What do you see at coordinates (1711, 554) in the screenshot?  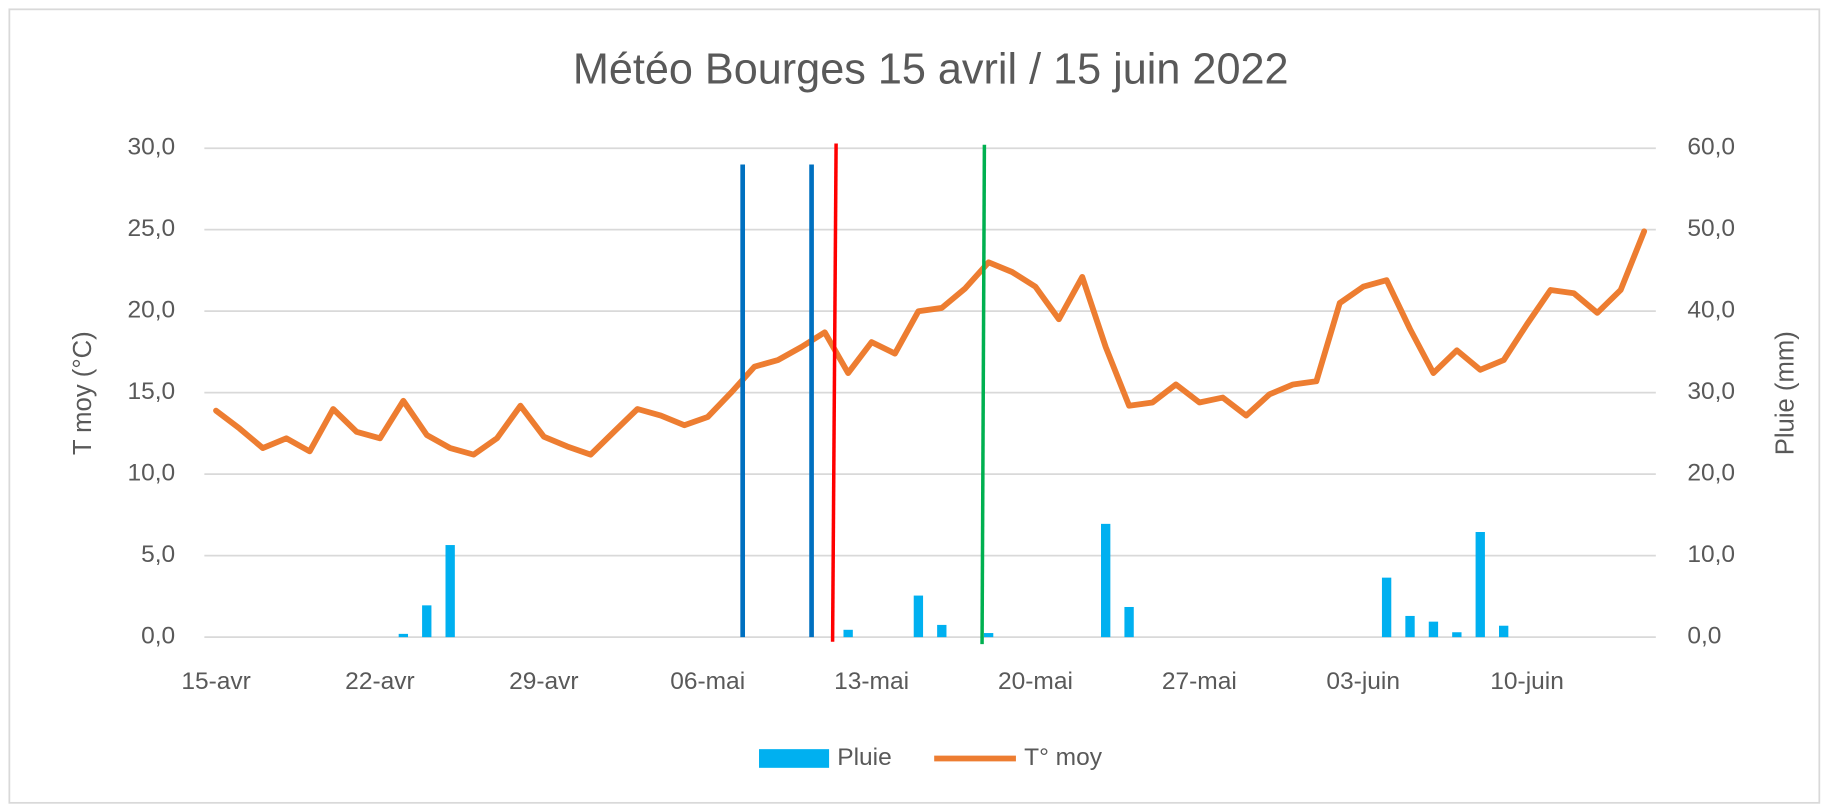 I see `y2-tick-label: 10,0` at bounding box center [1711, 554].